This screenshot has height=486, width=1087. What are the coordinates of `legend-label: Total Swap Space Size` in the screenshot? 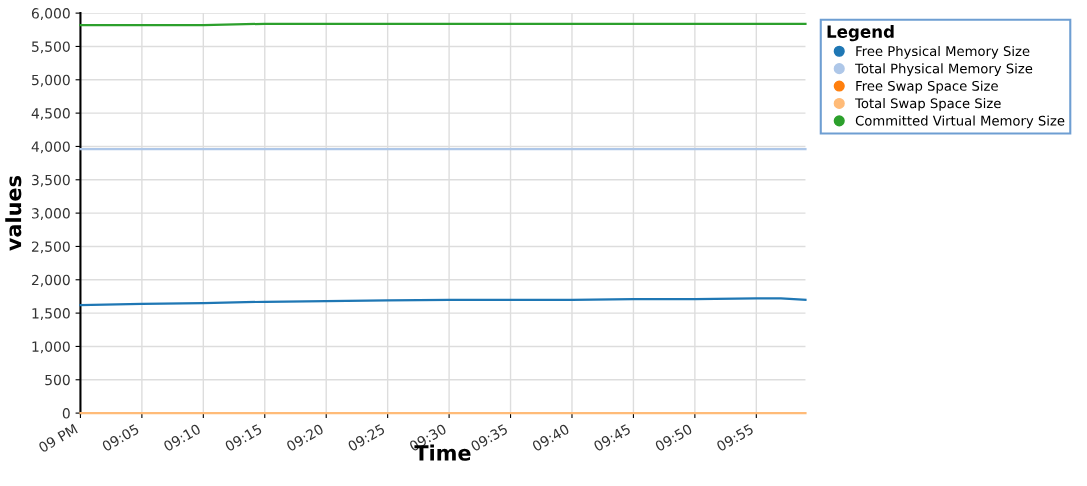 It's located at (928, 104).